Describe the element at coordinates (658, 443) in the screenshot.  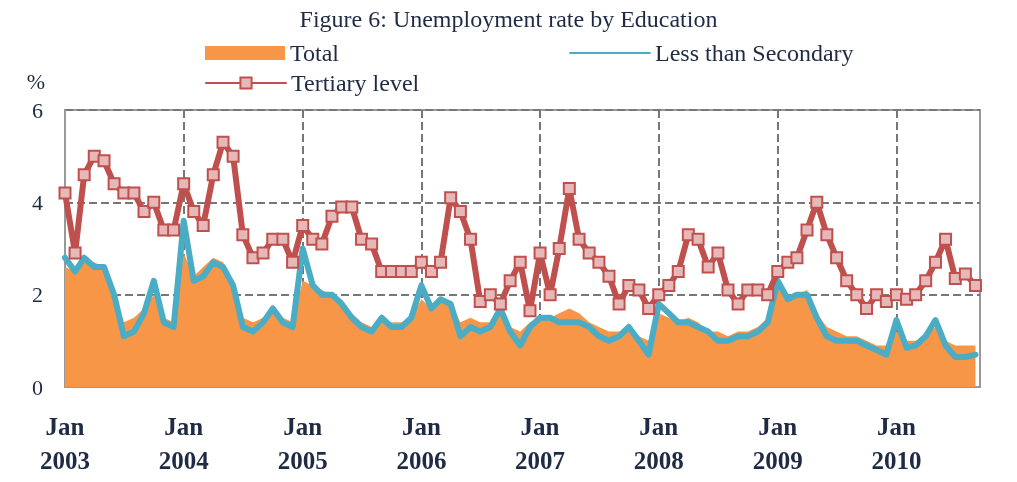
I see `x-tick-label: Jan 2008` at that location.